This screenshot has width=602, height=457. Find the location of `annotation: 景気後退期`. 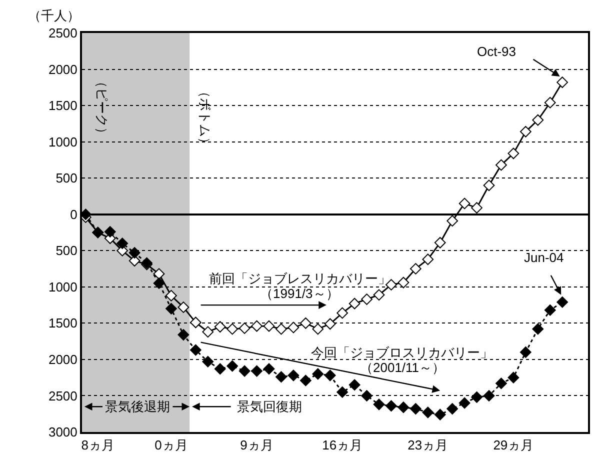

annotation: 景気後退期 is located at coordinates (137, 406).